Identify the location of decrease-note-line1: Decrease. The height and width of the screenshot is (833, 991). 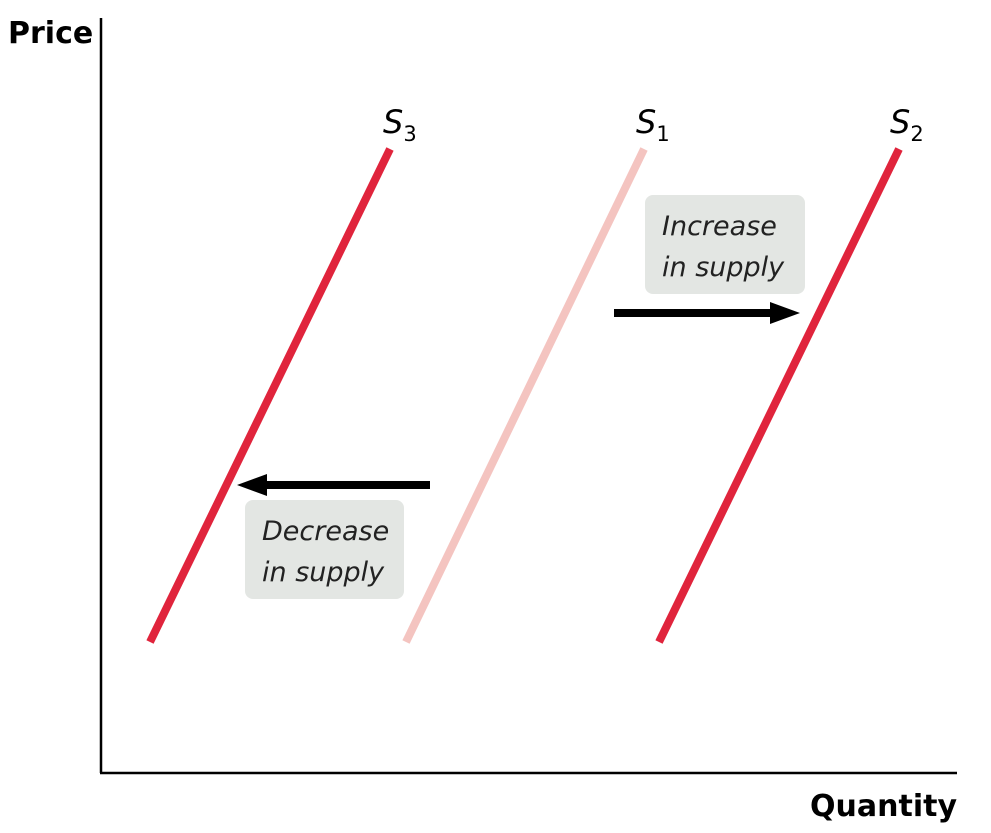
(325, 531).